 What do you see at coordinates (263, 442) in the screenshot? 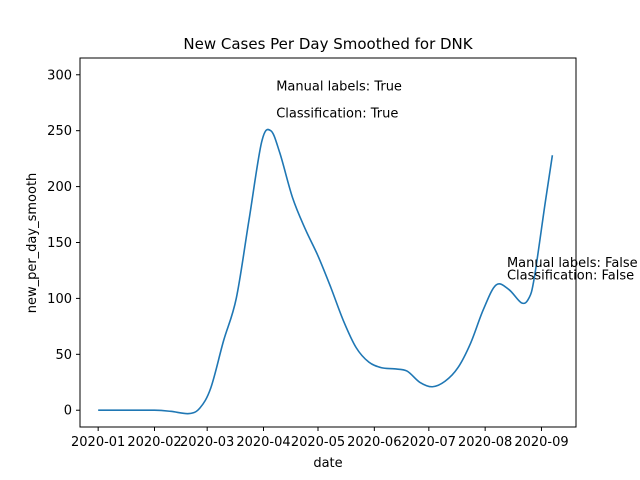
I see `x-tick-label: 2020-04` at bounding box center [263, 442].